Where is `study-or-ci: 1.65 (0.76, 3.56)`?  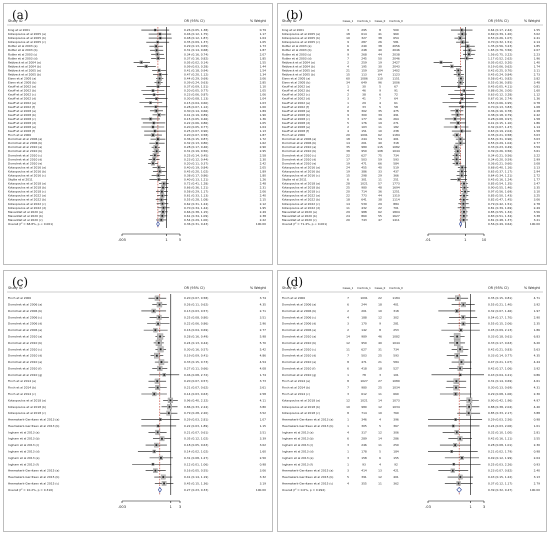
study-or-ci: 1.65 (0.76, 3.56) is located at coordinates (500, 50).